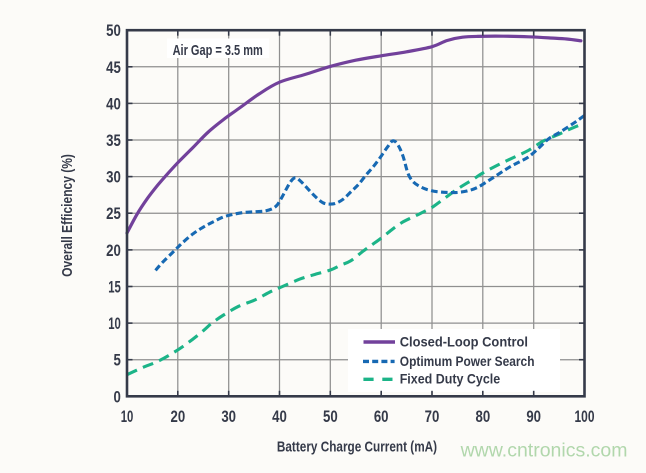 The height and width of the screenshot is (473, 646). What do you see at coordinates (357, 447) in the screenshot?
I see `svg-text: Battery Charge Current (mA)` at bounding box center [357, 447].